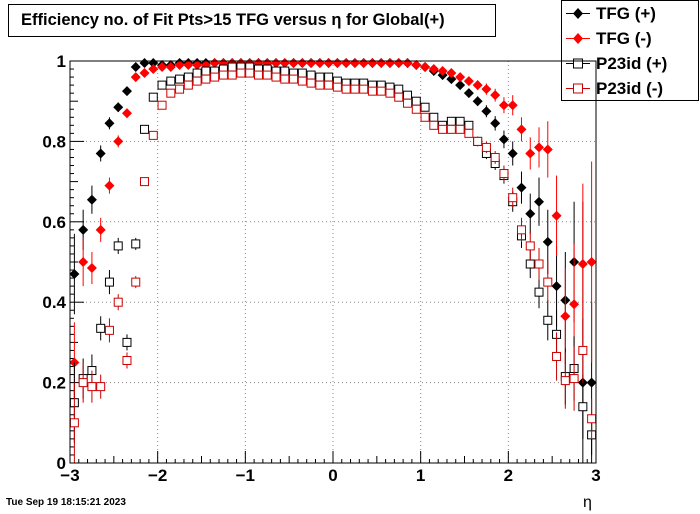 This screenshot has width=700, height=514. I want to click on y-tick-label: 0.2, so click(54, 383).